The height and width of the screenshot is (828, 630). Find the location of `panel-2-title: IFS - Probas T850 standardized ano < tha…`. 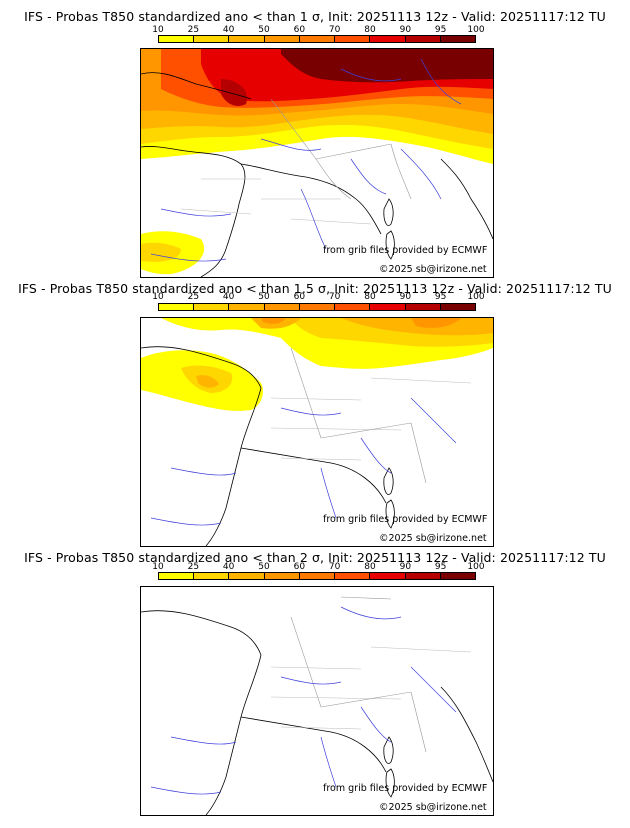

panel-2-title: IFS - Probas T850 standardized ano < tha… is located at coordinates (315, 288).